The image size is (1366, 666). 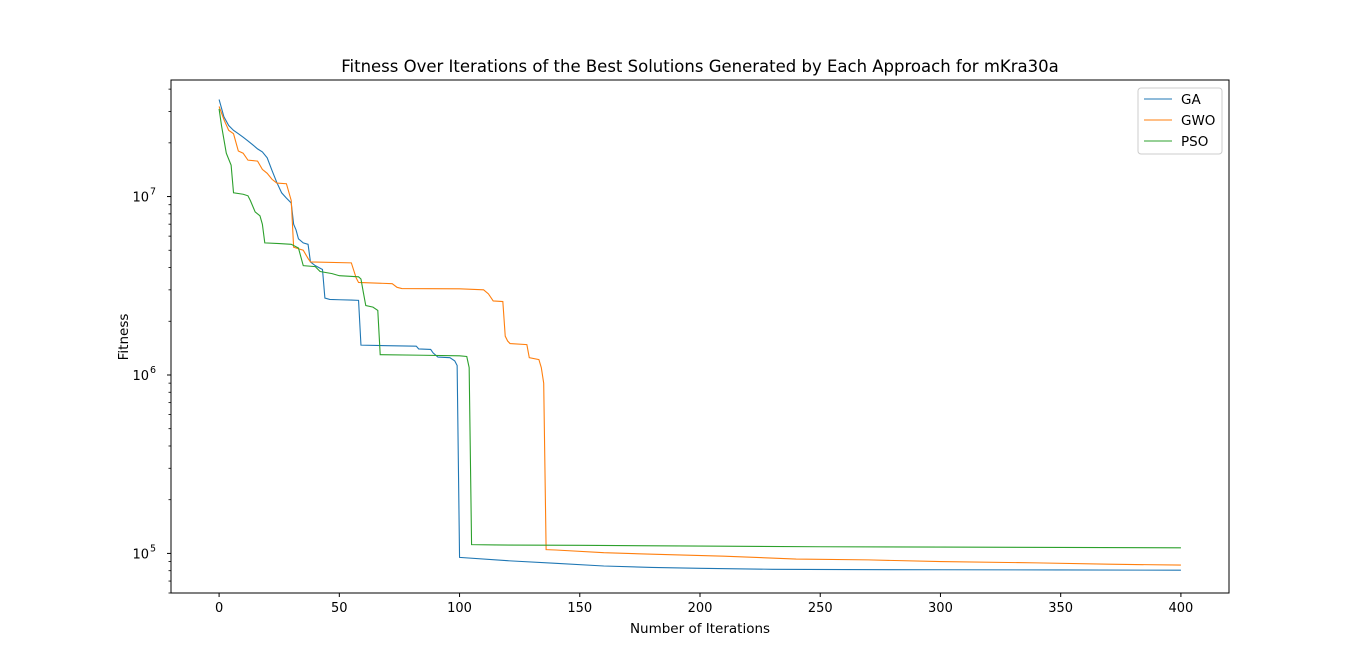 I want to click on x-tick-label: 200, so click(x=700, y=608).